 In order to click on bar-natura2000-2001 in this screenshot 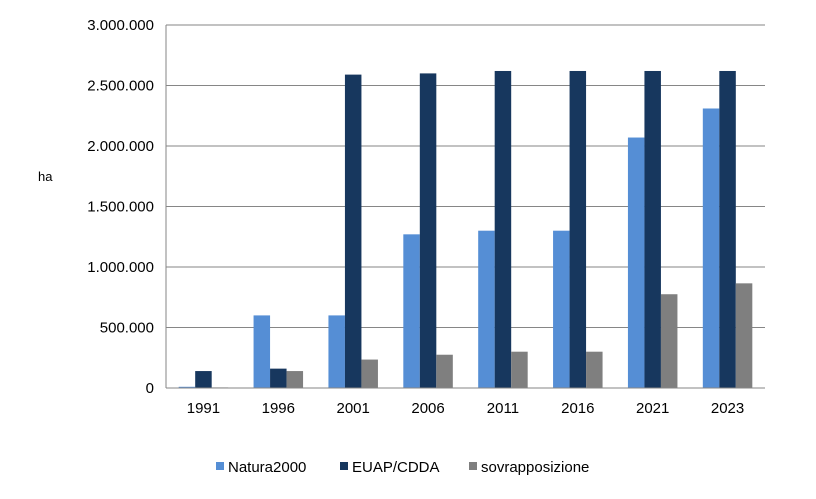, I will do `click(336, 351)`.